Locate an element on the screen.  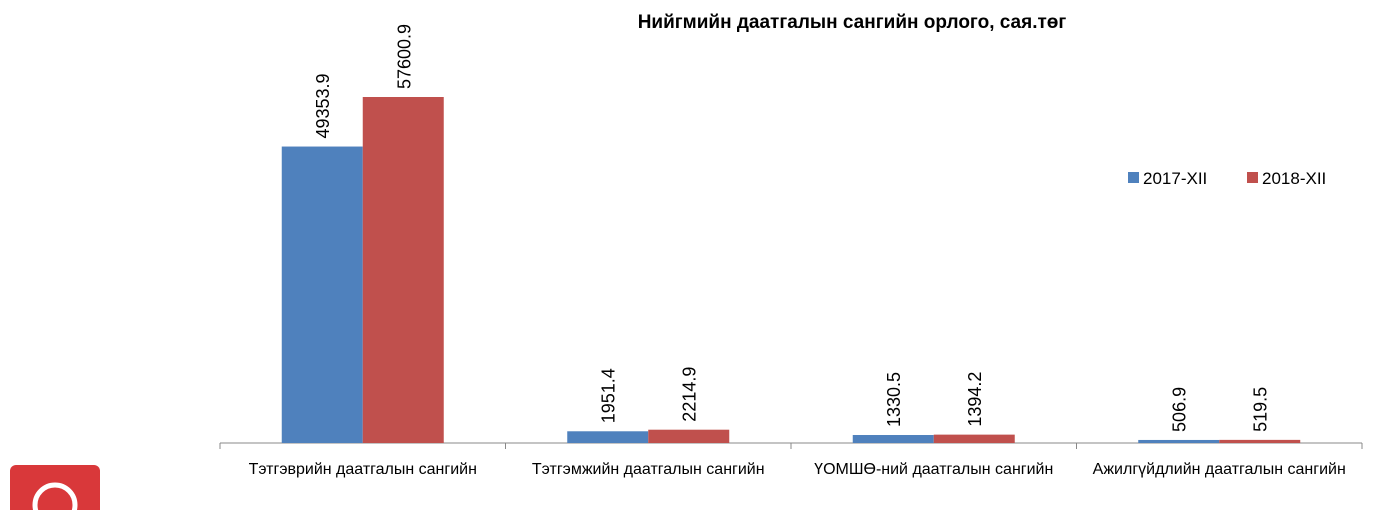
logo is located at coordinates (55, 487).